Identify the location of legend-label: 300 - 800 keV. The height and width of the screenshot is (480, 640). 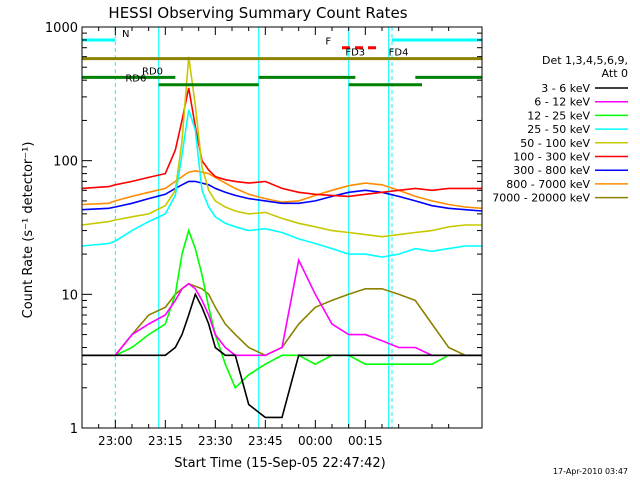
(551, 170).